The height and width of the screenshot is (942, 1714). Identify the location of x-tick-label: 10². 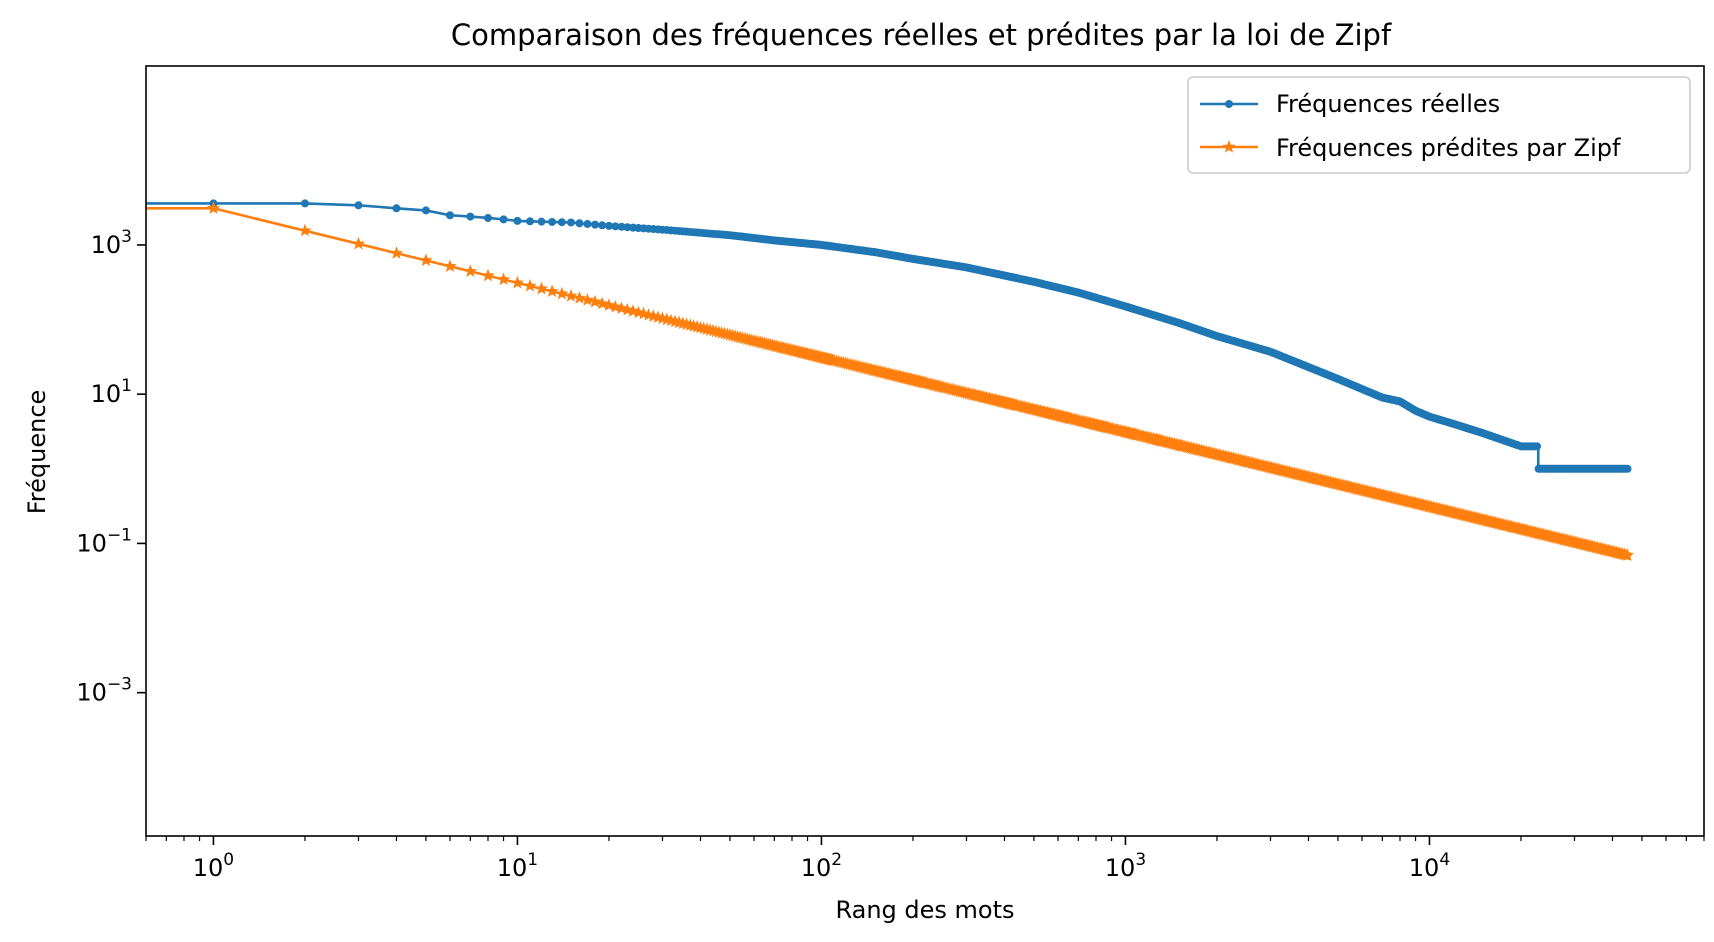
(821, 866).